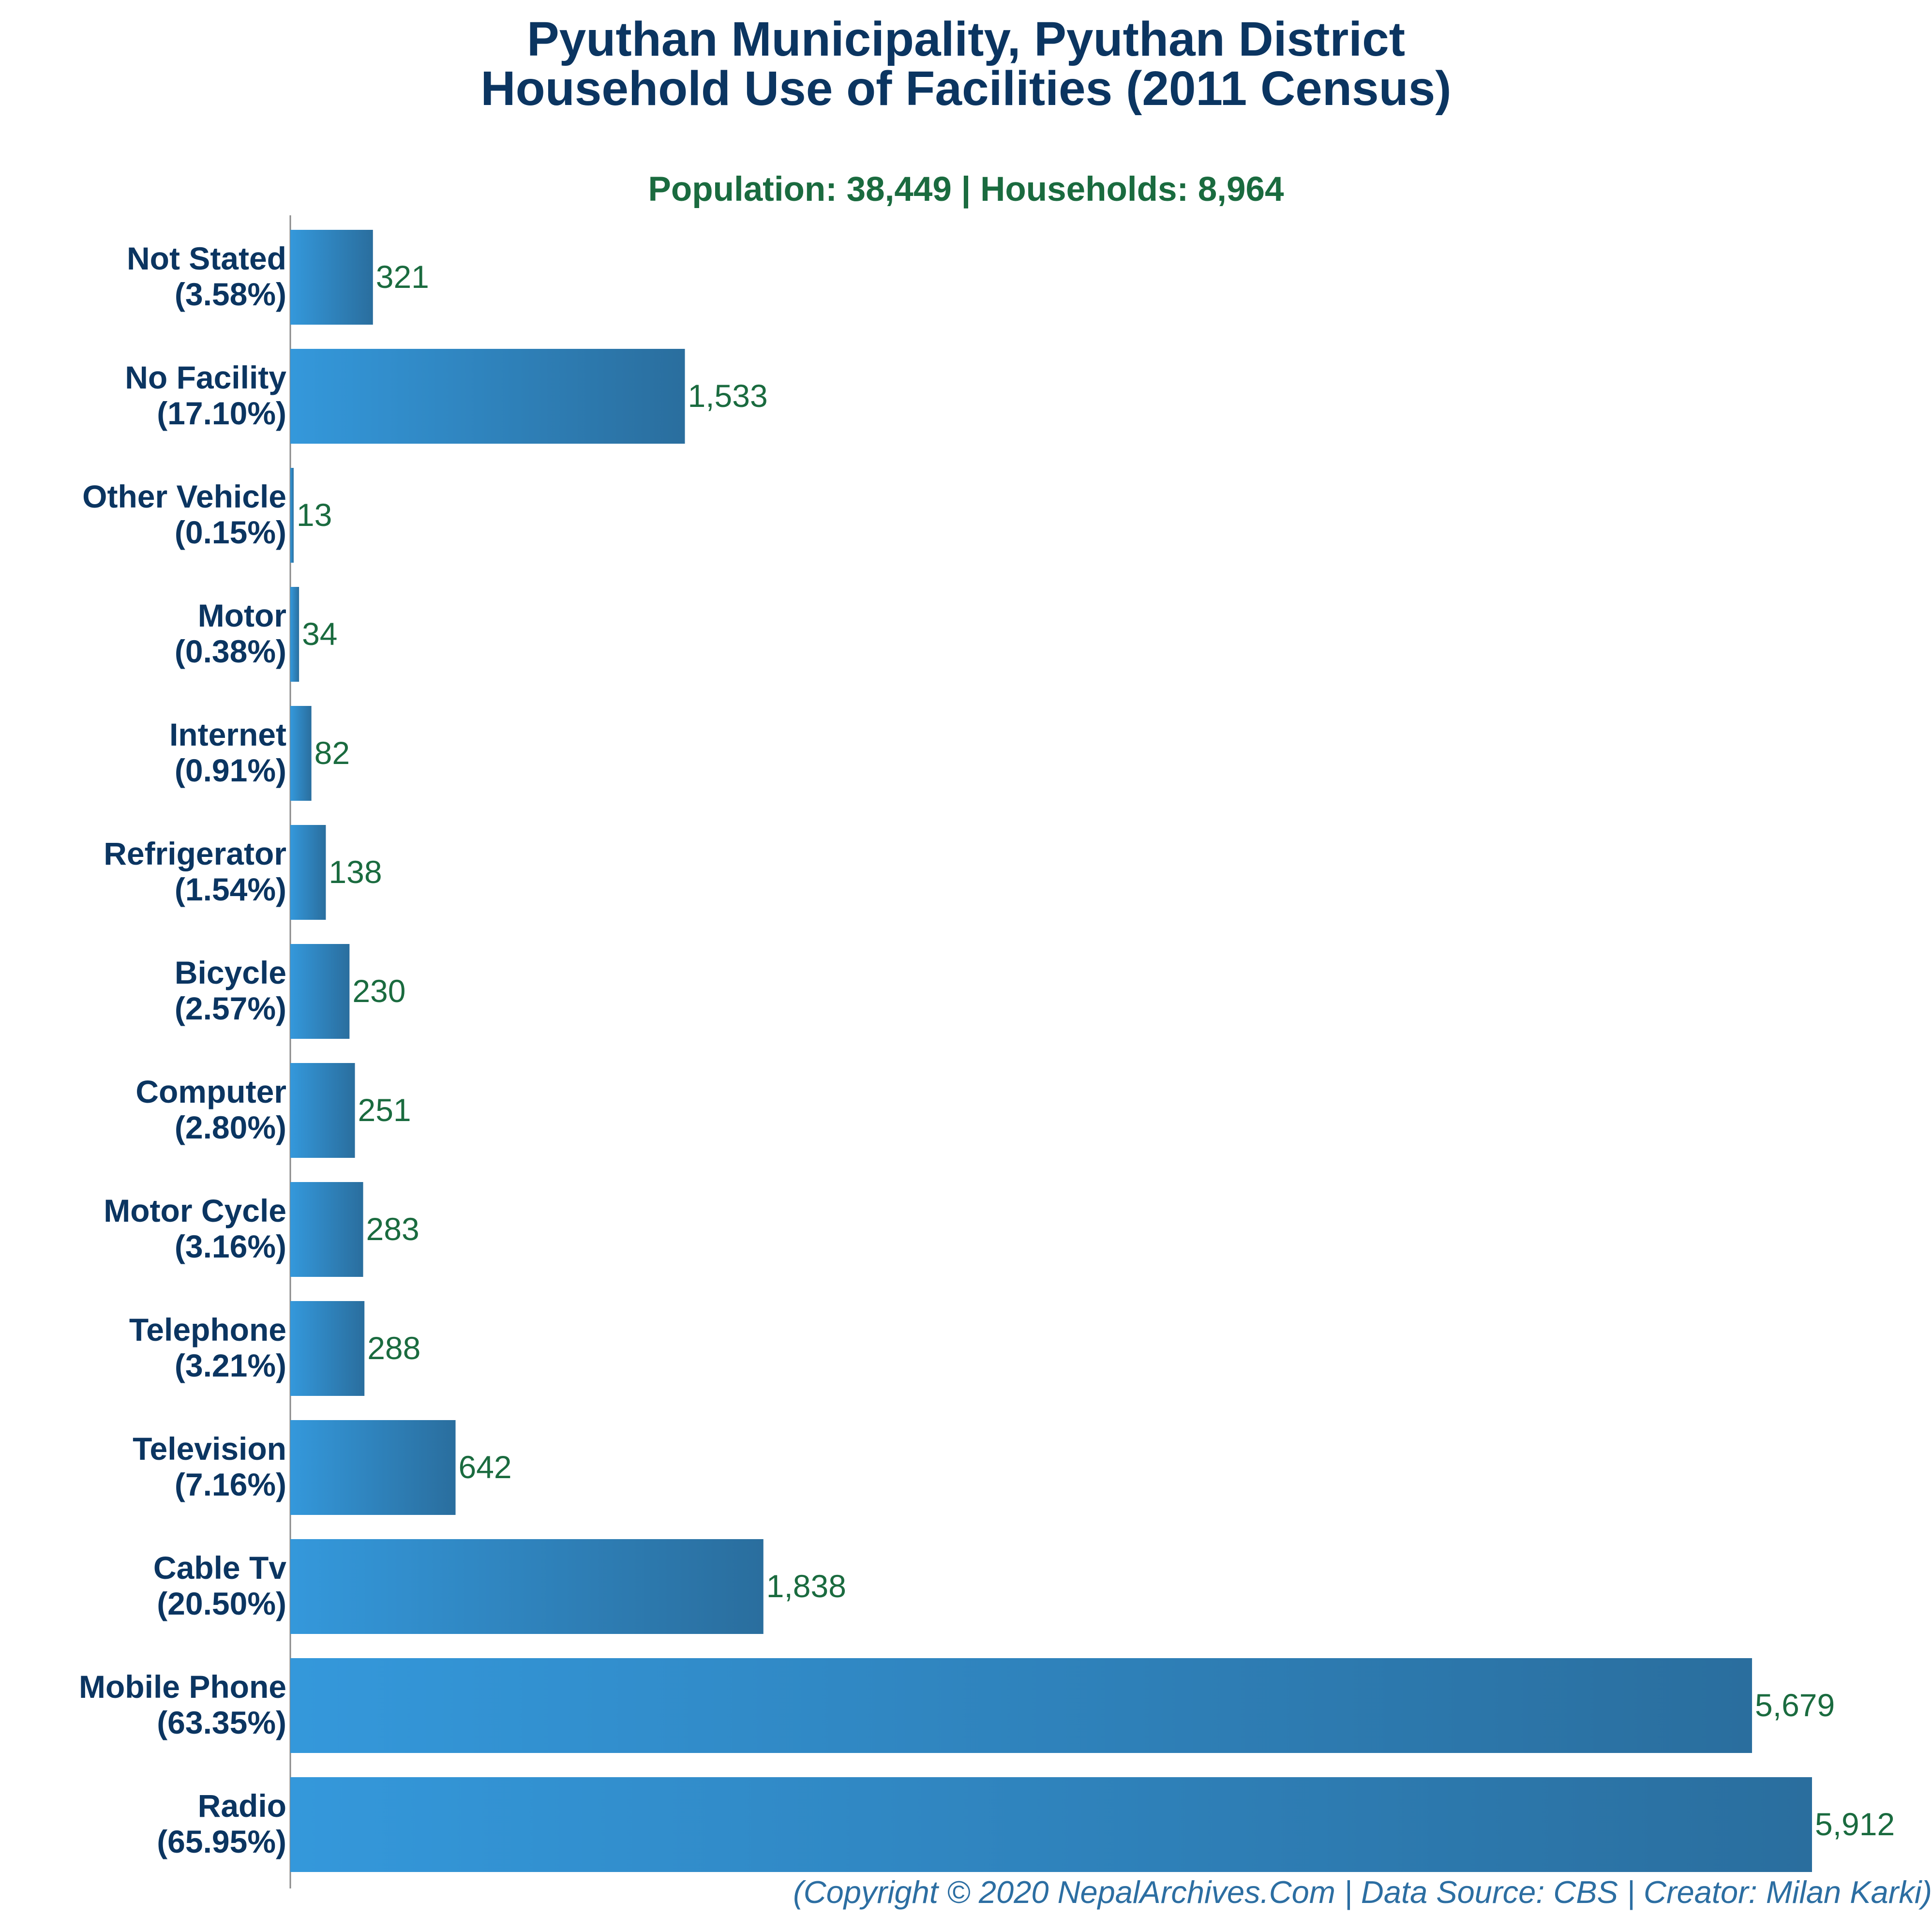  What do you see at coordinates (320, 991) in the screenshot?
I see `bar-bicycle` at bounding box center [320, 991].